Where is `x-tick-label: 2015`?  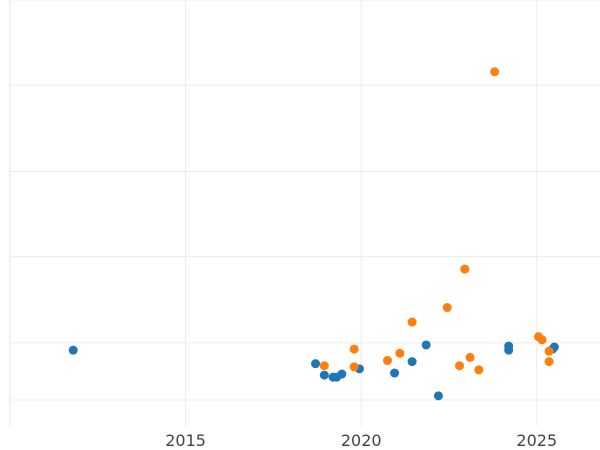
x-tick-label: 2015 is located at coordinates (185, 440).